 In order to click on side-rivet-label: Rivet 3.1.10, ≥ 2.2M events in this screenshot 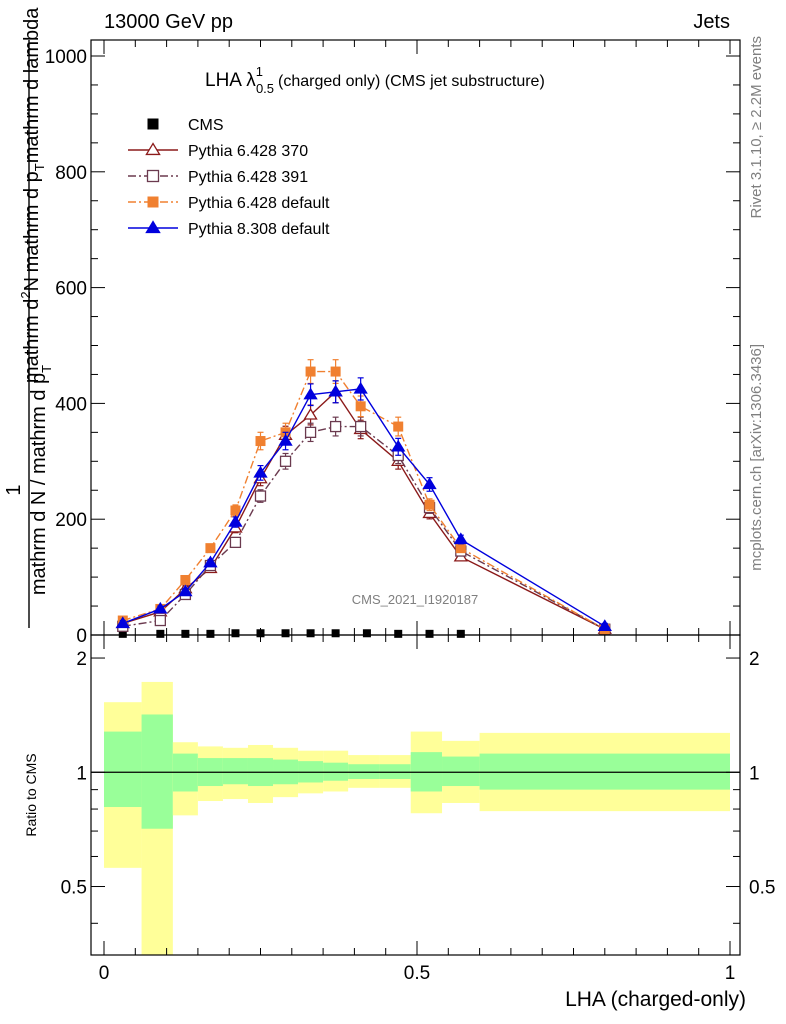, I will do `click(756, 127)`.